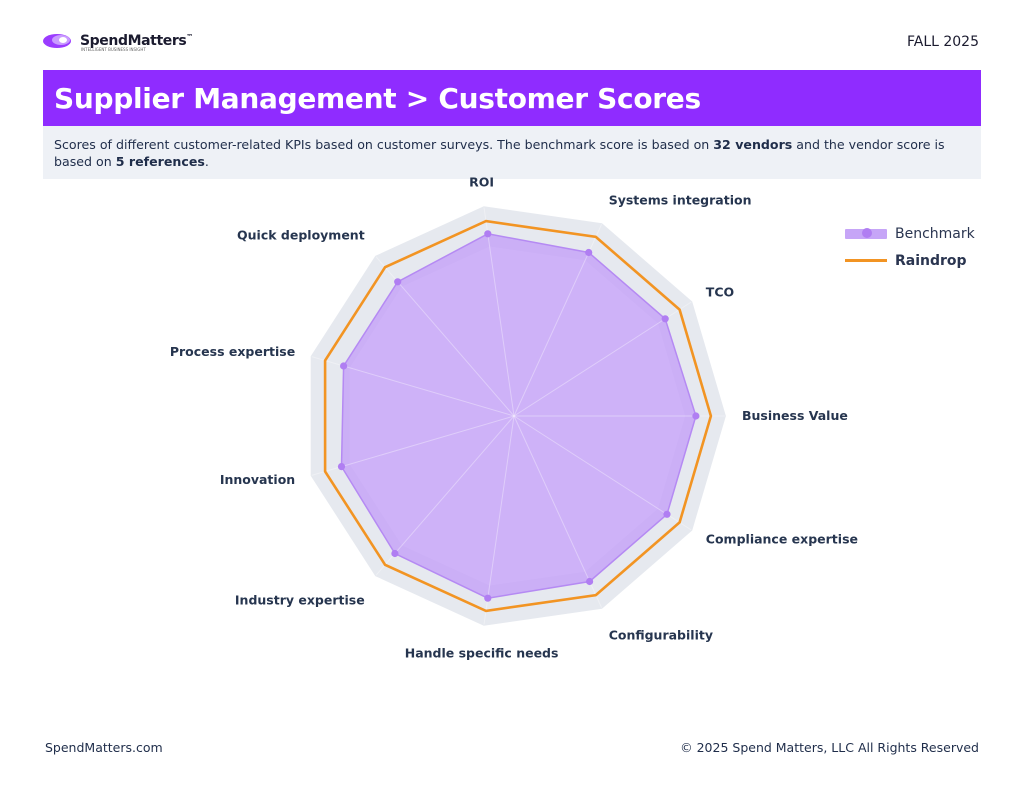  What do you see at coordinates (160, 161) in the screenshot?
I see `reference-count: 5 references` at bounding box center [160, 161].